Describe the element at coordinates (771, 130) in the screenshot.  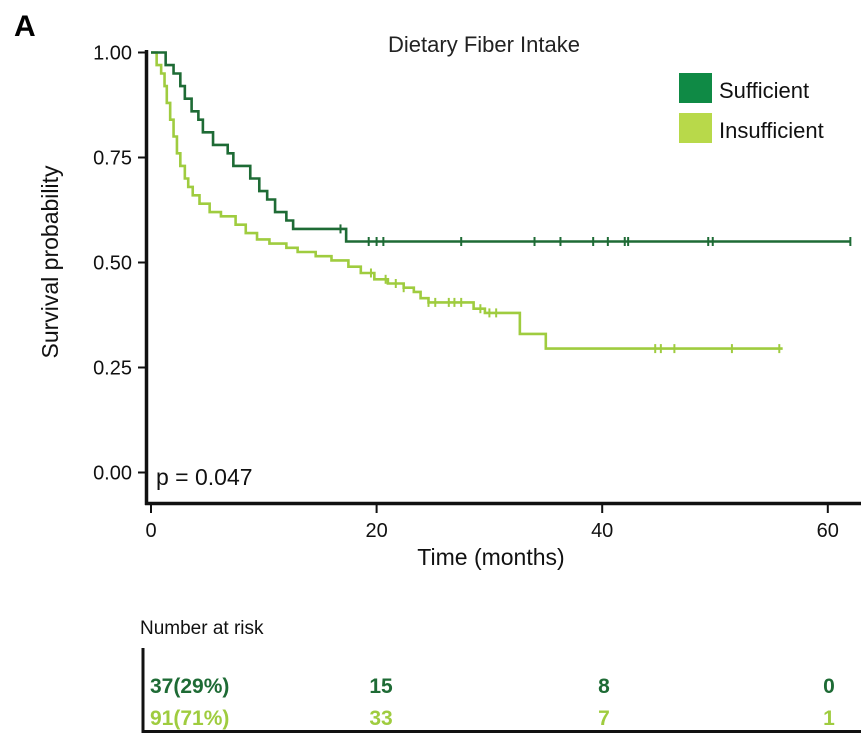
I see `legend-label-insufficient: Insufficient` at that location.